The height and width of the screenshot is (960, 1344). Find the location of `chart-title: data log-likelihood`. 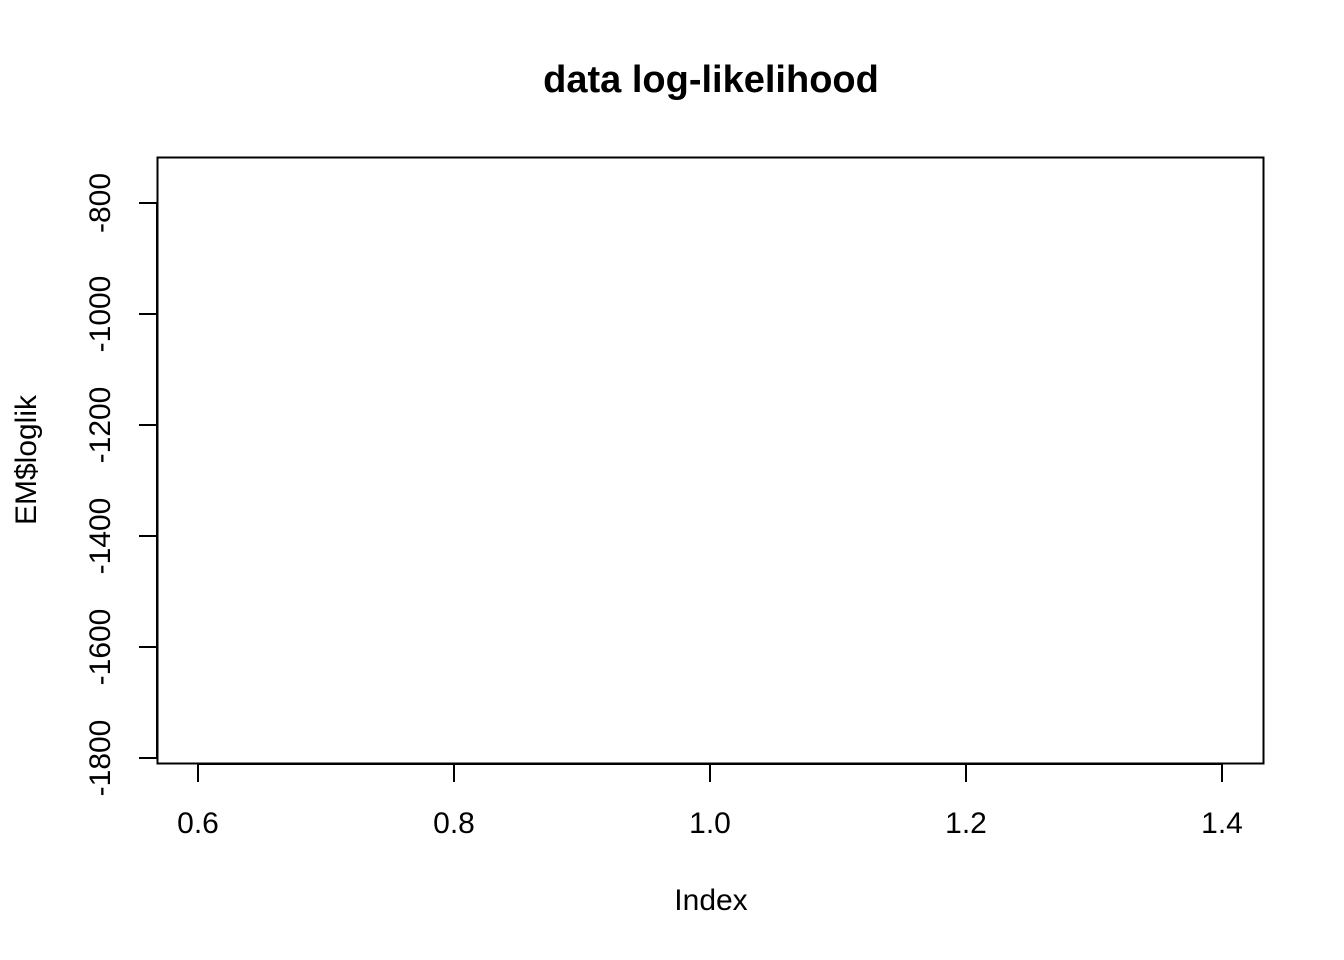

chart-title: data log-likelihood is located at coordinates (711, 80).